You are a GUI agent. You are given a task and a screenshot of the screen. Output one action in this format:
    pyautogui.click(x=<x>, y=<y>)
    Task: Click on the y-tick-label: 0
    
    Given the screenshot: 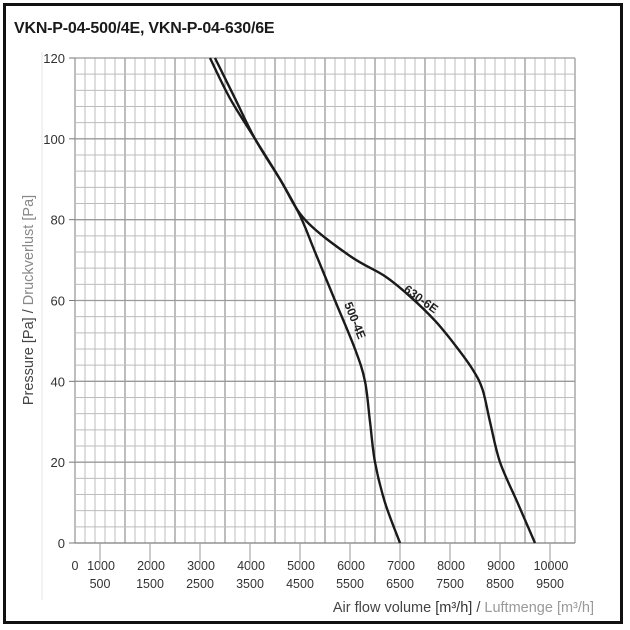 What is the action you would take?
    pyautogui.click(x=61, y=543)
    